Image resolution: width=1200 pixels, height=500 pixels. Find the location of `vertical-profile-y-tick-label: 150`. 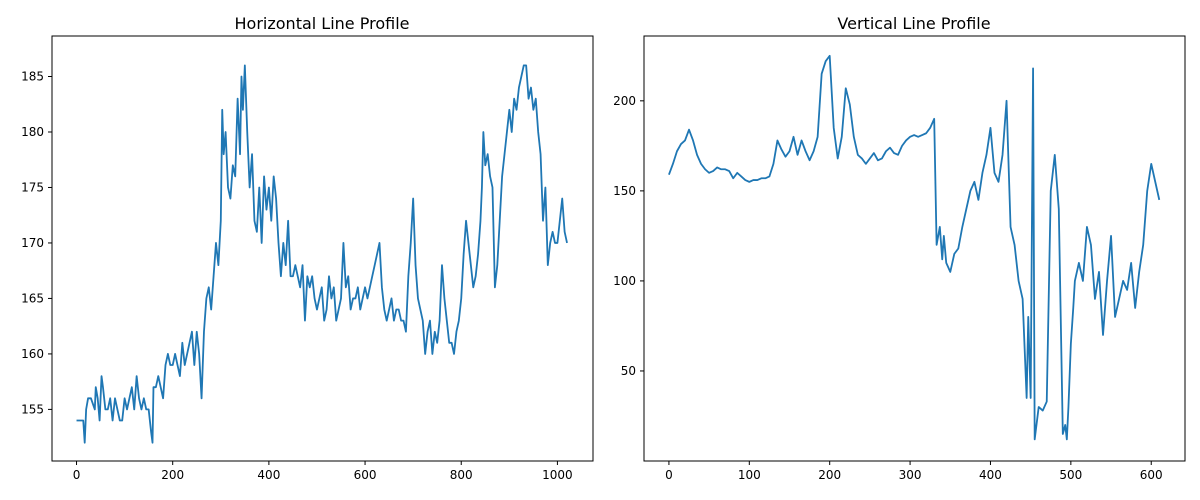

vertical-profile-y-tick-label: 150 is located at coordinates (624, 191).